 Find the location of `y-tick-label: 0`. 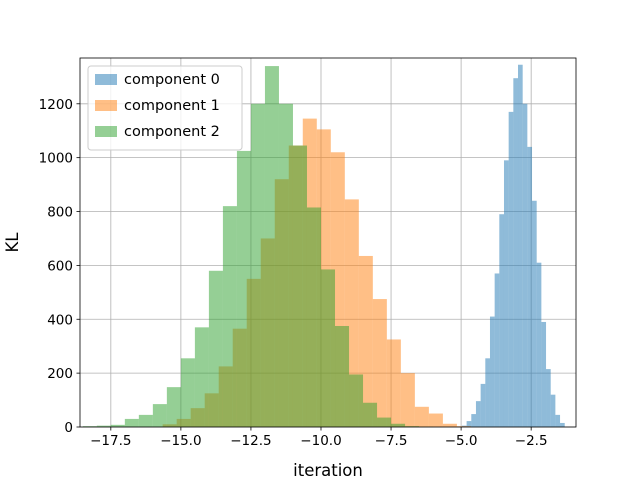

y-tick-label: 0 is located at coordinates (68, 428).